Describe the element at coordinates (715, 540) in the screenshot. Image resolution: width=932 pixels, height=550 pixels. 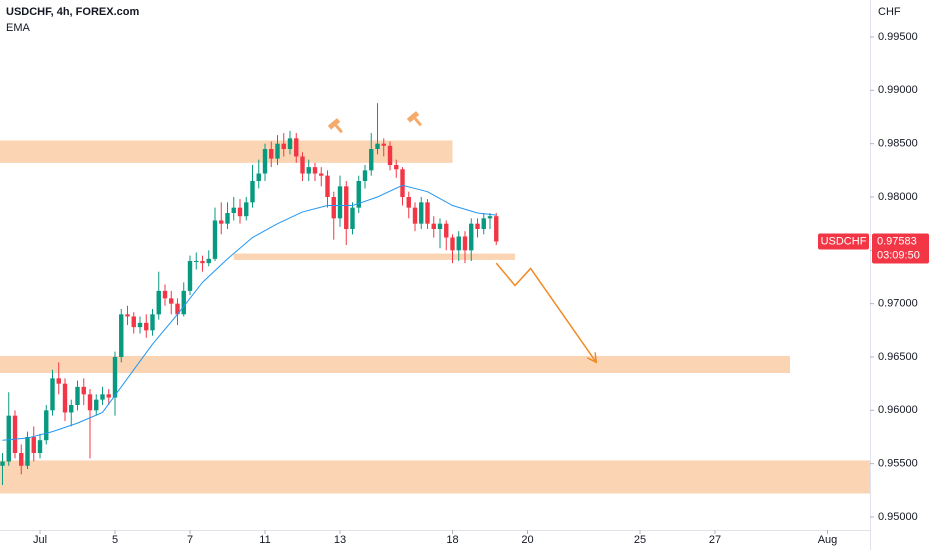
I see `x-tick-label: 27` at that location.